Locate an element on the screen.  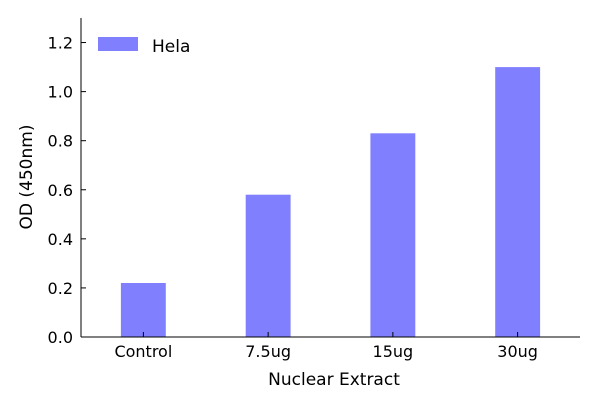
y-tick-label: 0.4 is located at coordinates (60, 239).